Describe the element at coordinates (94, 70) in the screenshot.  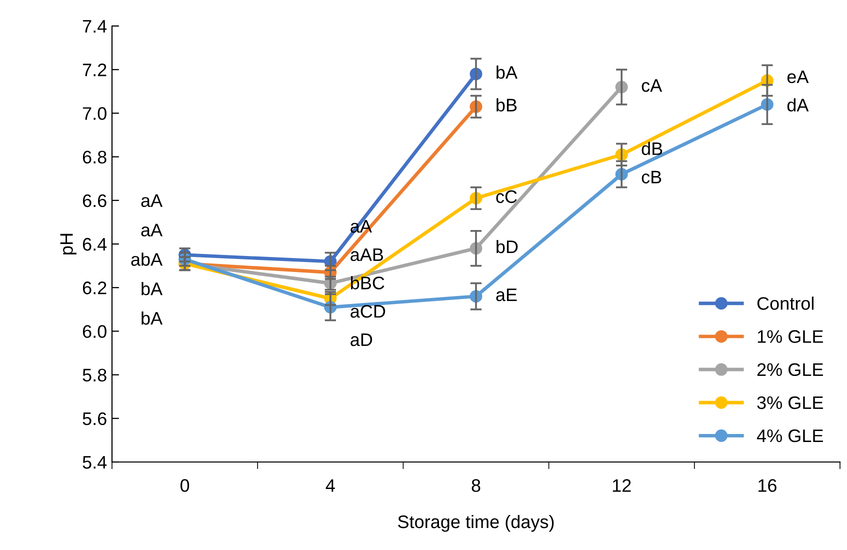
I see `y-tick-label: 7.2` at that location.